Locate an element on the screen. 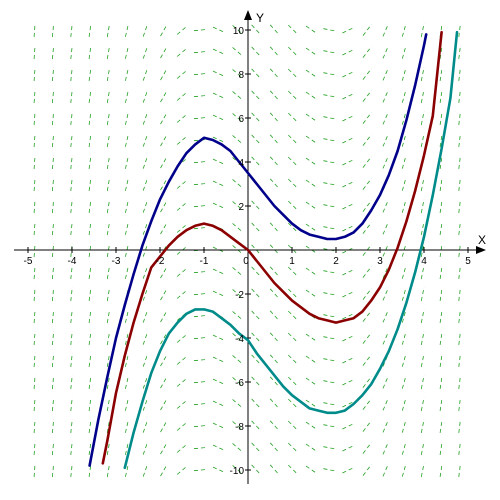 The width and height of the screenshot is (500, 500). y-axis-arrow is located at coordinates (248, 15).